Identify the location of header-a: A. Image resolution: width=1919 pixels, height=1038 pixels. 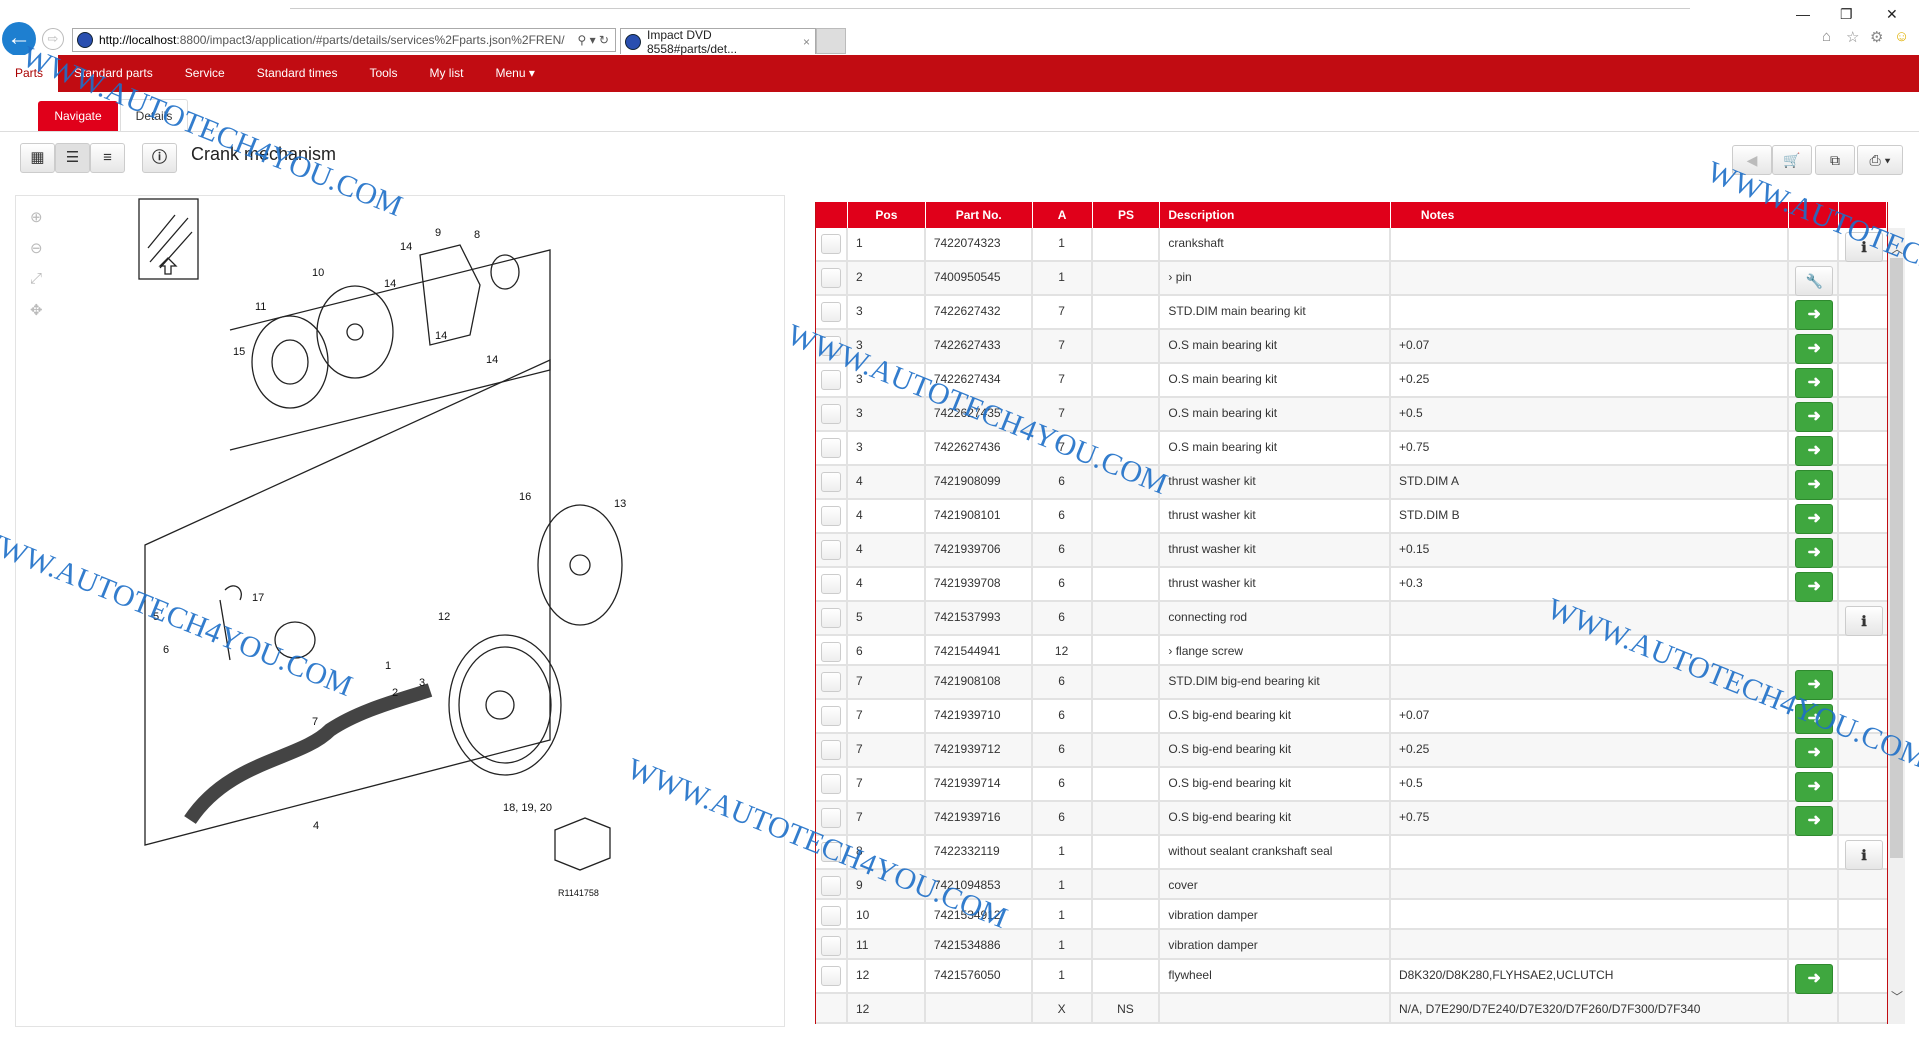
(1063, 215).